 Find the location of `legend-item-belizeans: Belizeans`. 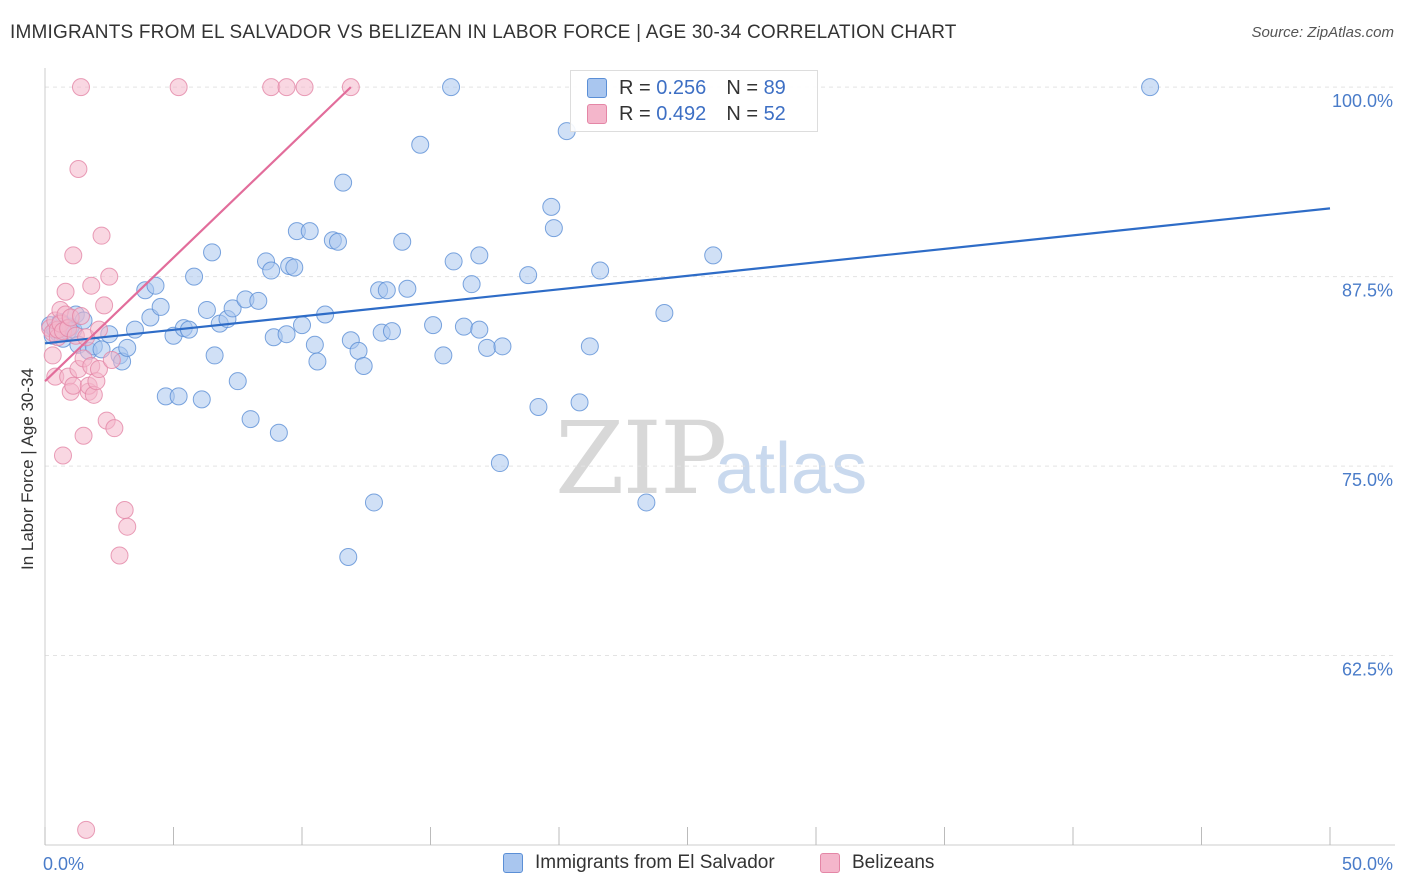

legend-item-belizeans: Belizeans is located at coordinates (877, 863).